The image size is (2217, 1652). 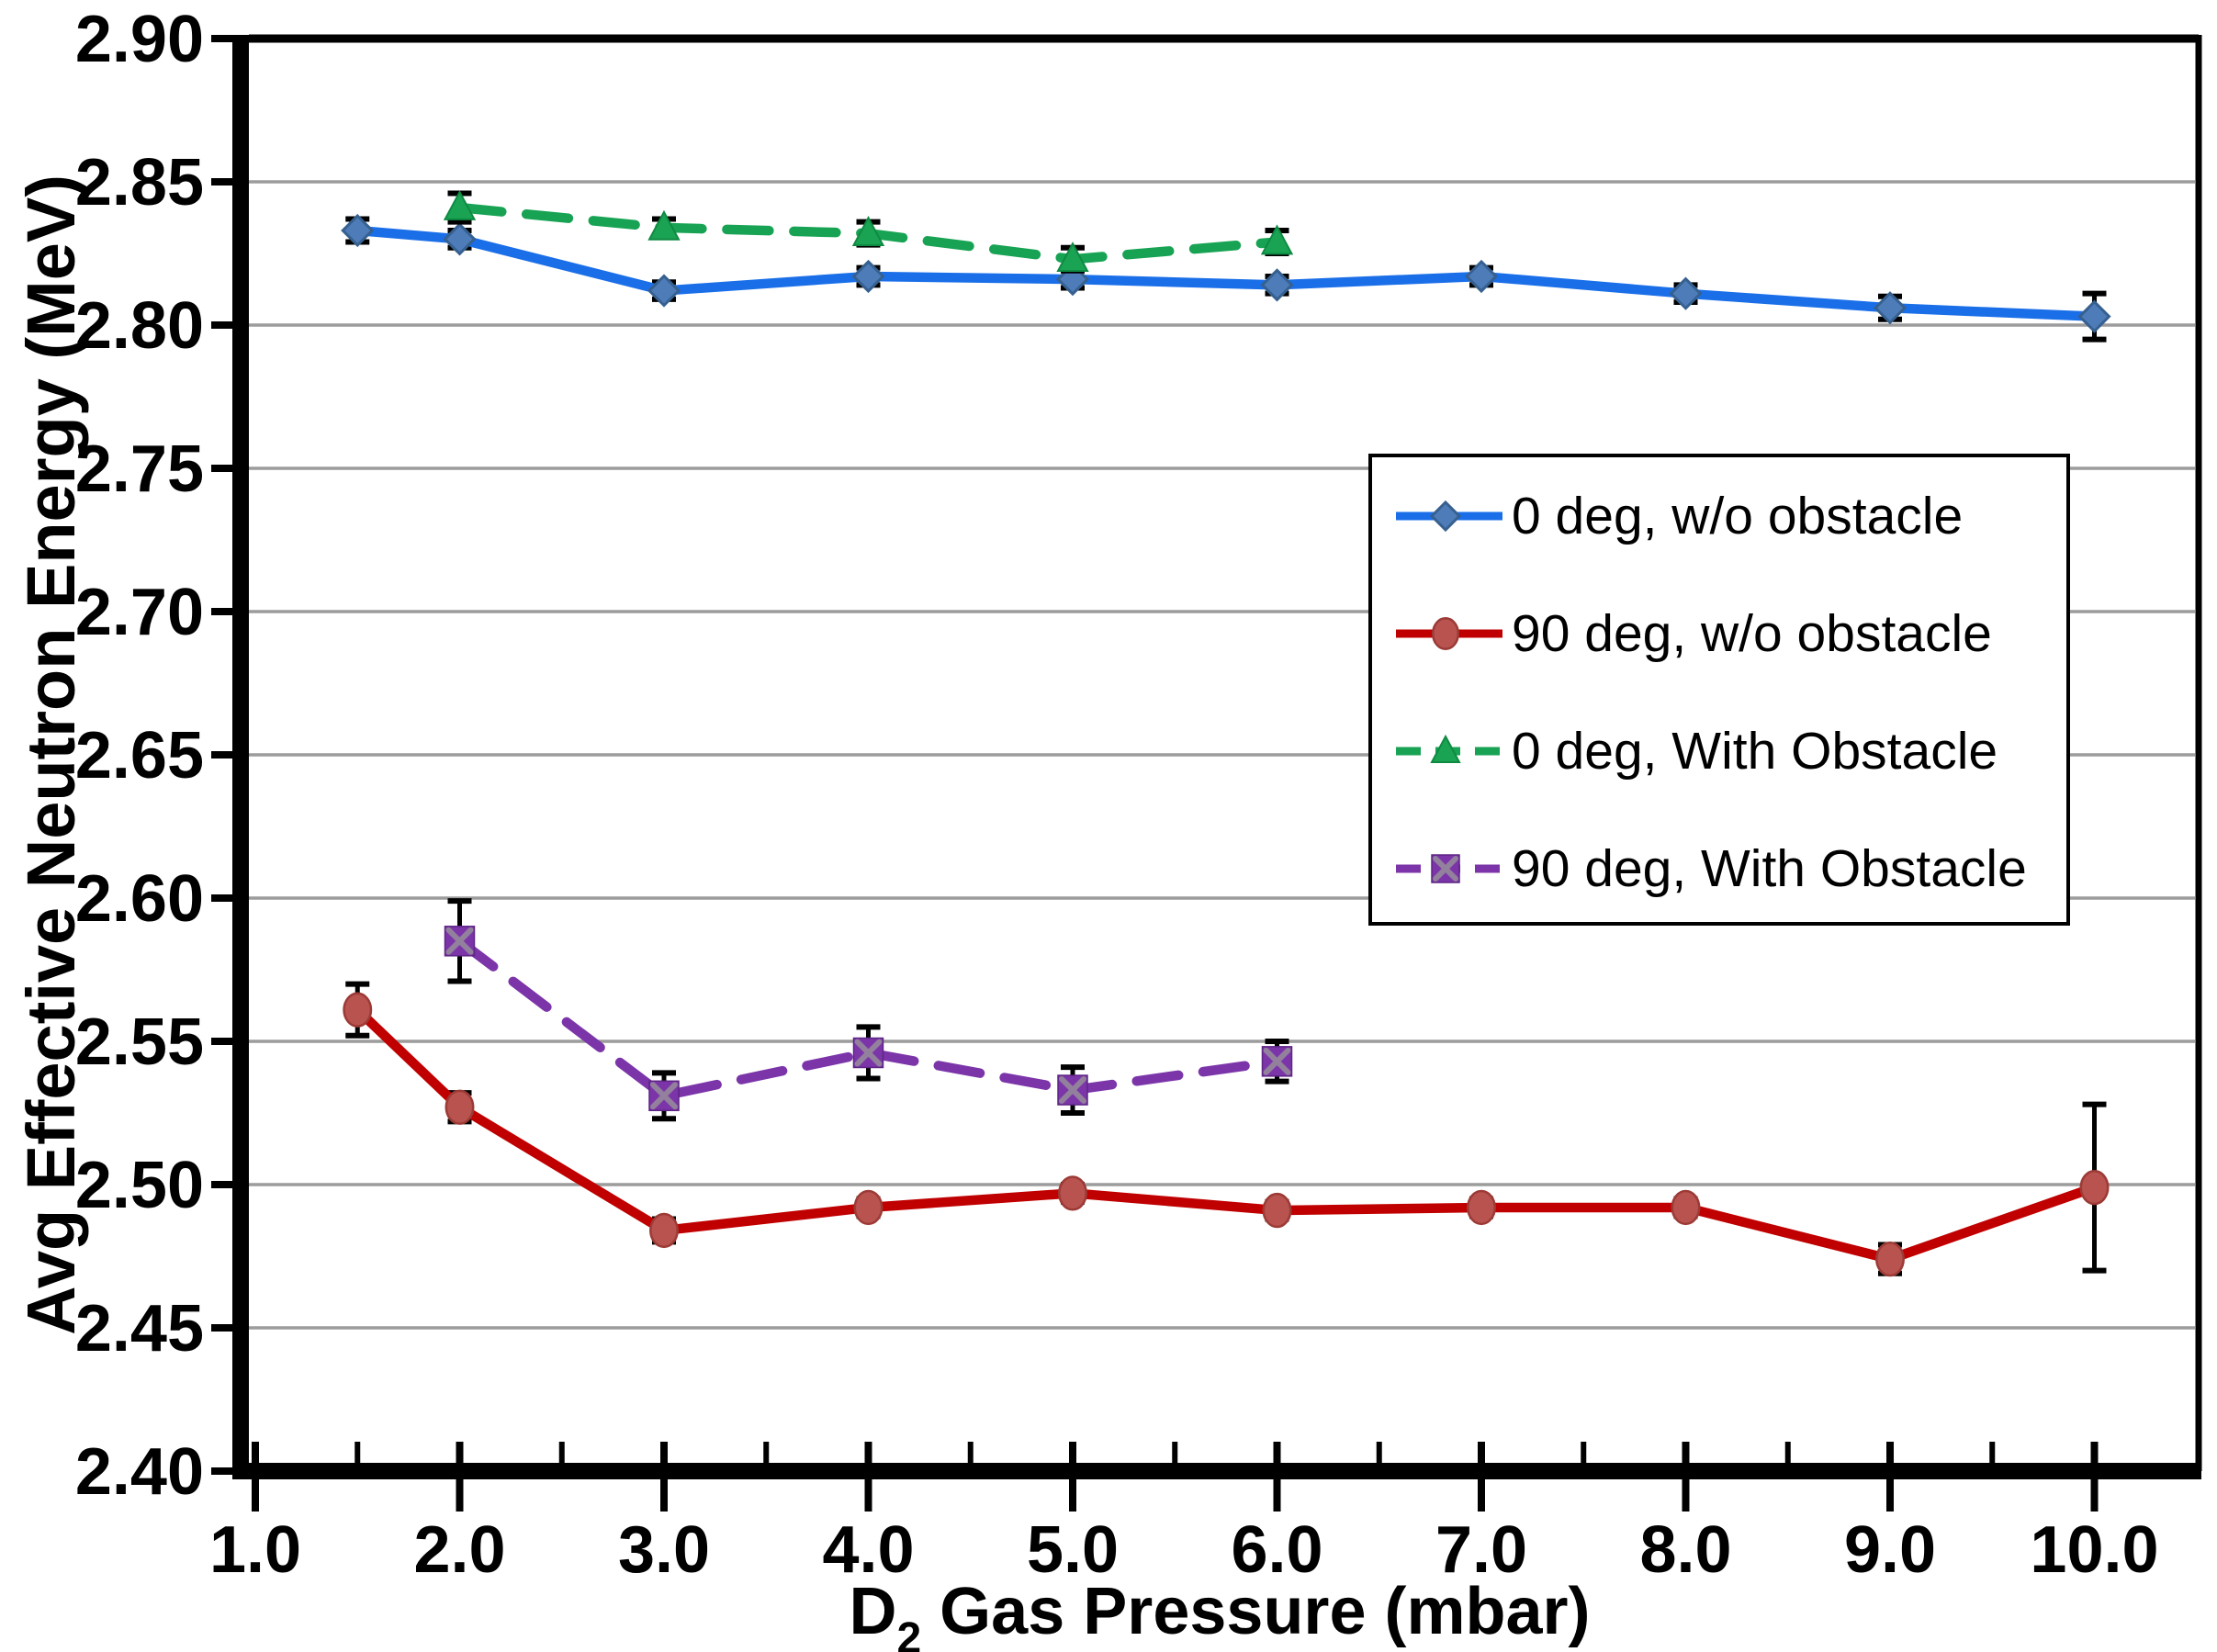 I want to click on y-tick-label: 2.75, so click(x=139, y=469).